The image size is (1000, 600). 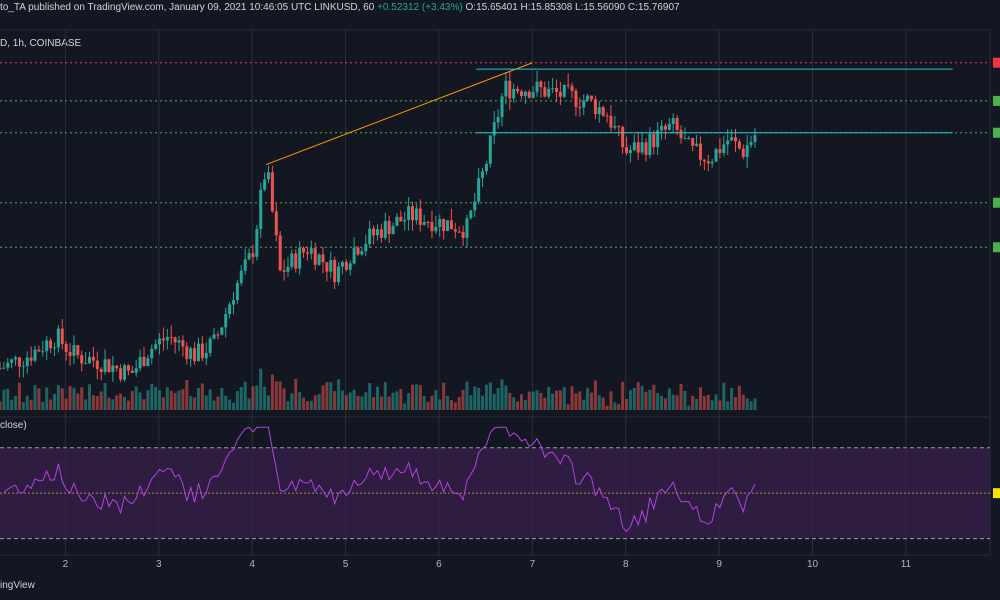 I want to click on trend-line, so click(x=399, y=114).